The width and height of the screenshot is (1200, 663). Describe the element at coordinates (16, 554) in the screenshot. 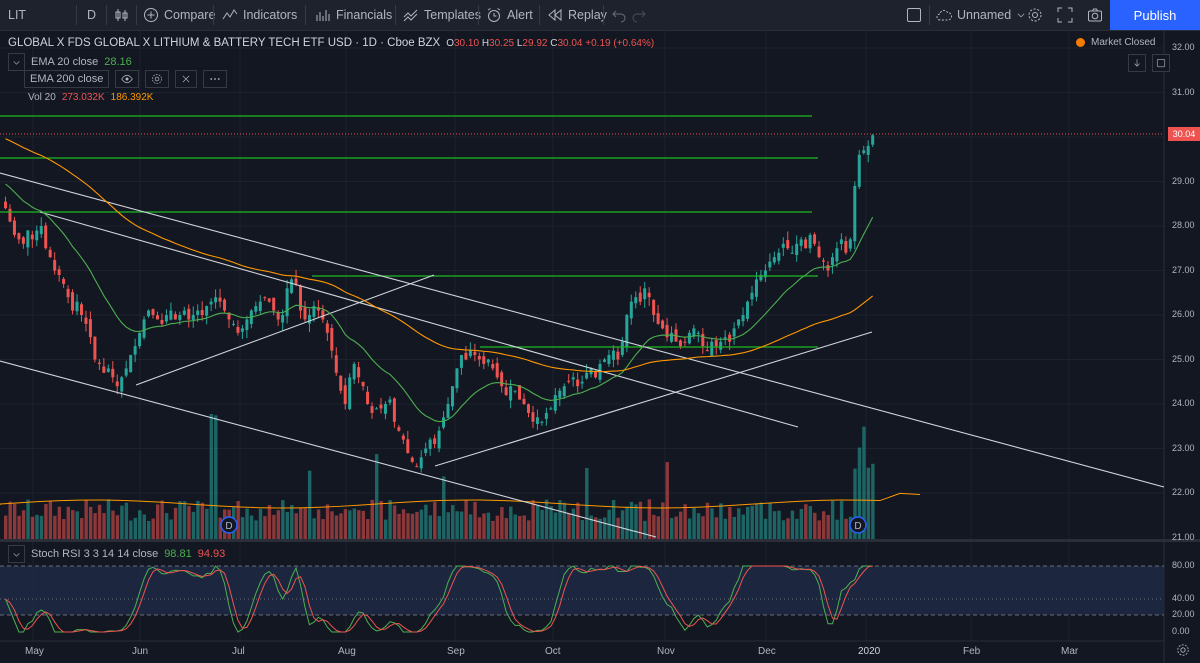

I see `collapse-stoch-button` at that location.